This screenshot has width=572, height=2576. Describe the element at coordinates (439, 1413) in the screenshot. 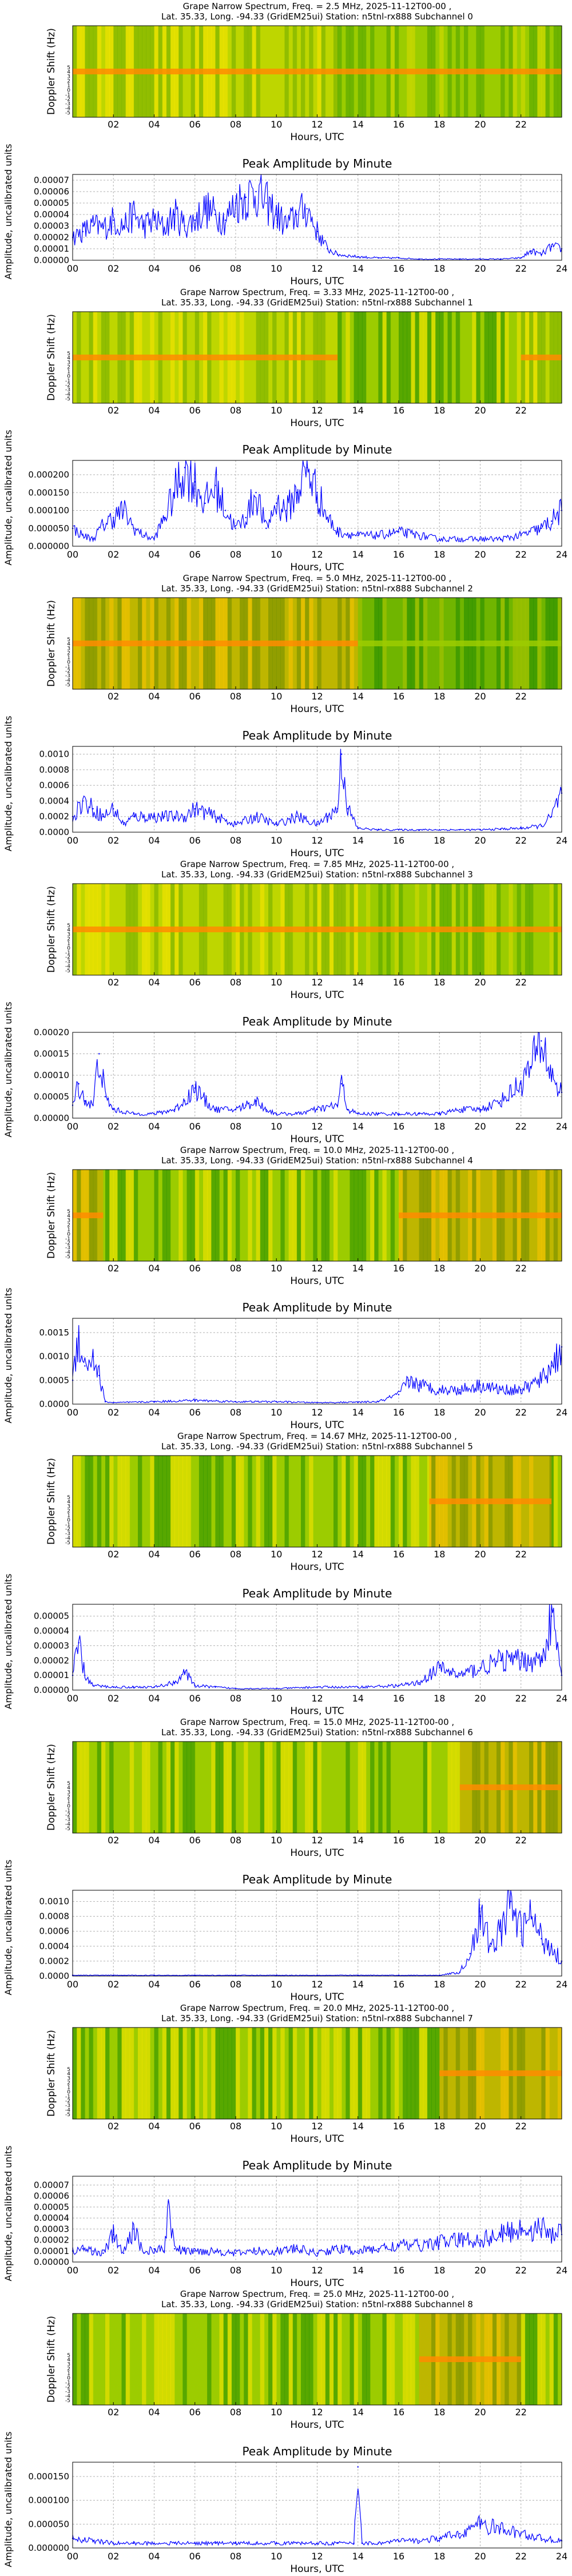

I see `amplitude-xtick-label: 18` at that location.